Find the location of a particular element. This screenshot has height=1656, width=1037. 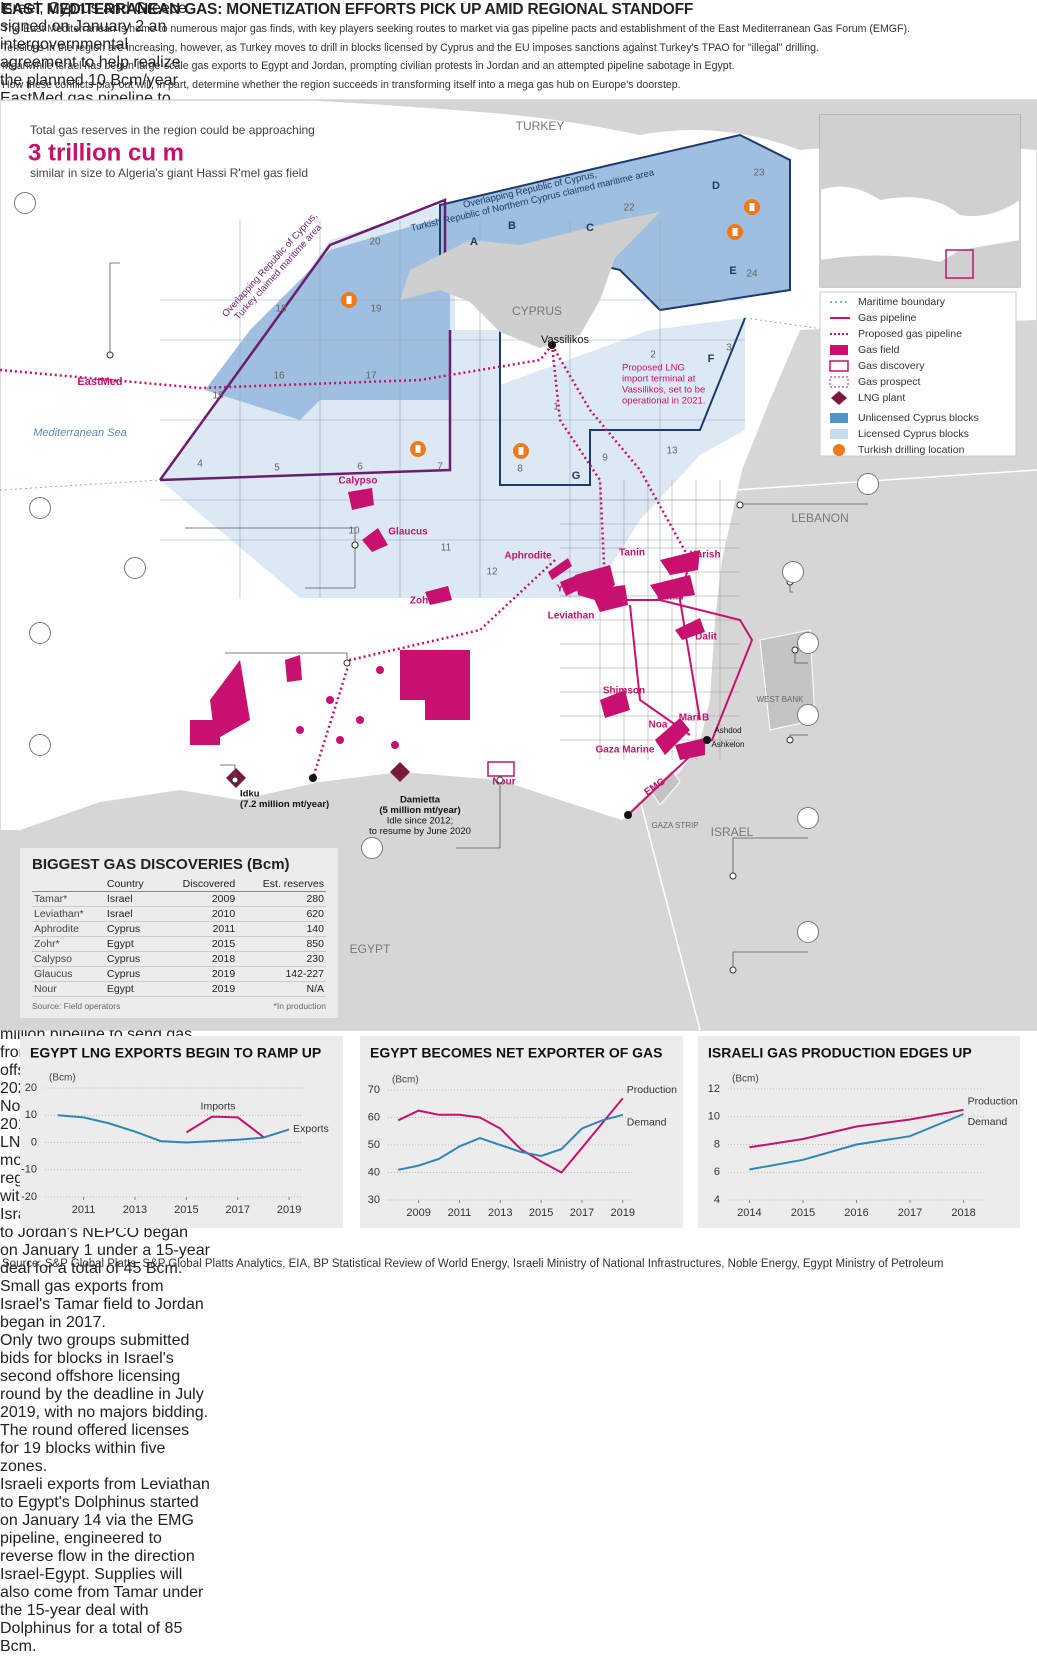

block-label: 18 is located at coordinates (281, 309).